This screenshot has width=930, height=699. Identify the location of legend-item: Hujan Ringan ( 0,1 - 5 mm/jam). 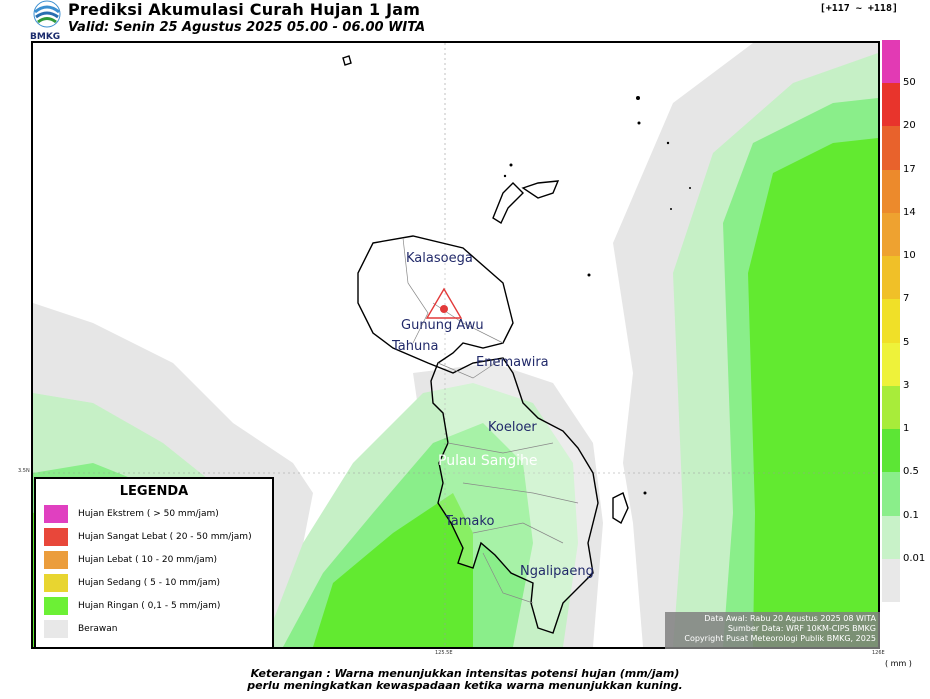
(132, 606).